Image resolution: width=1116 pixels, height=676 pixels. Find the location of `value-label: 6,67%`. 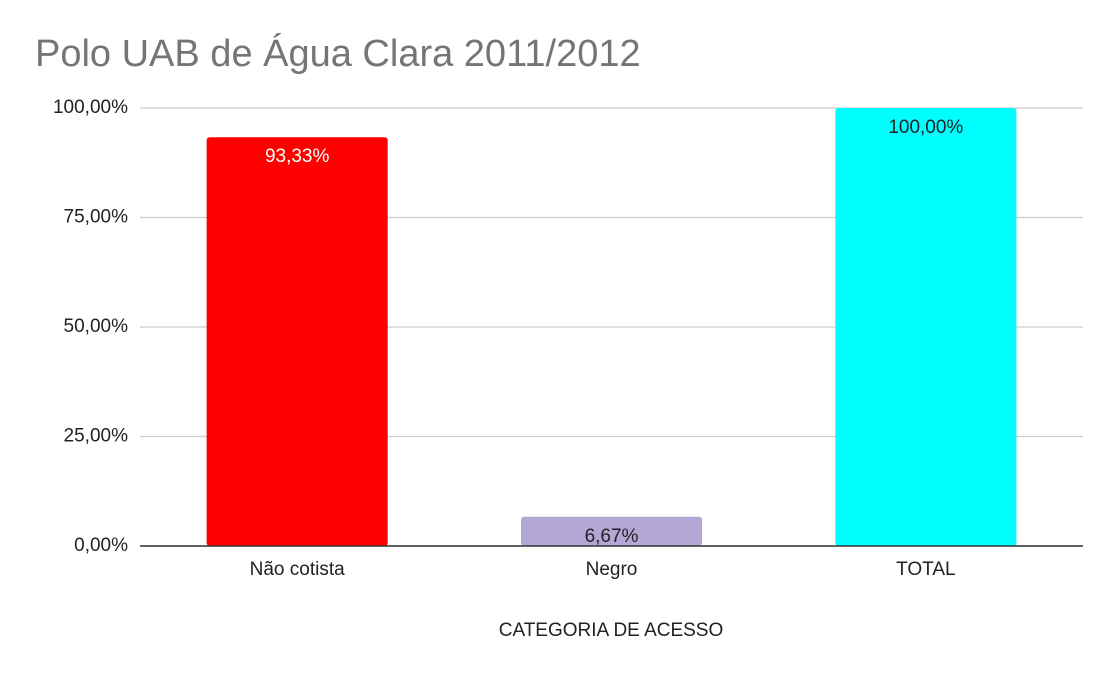

value-label: 6,67% is located at coordinates (612, 536).